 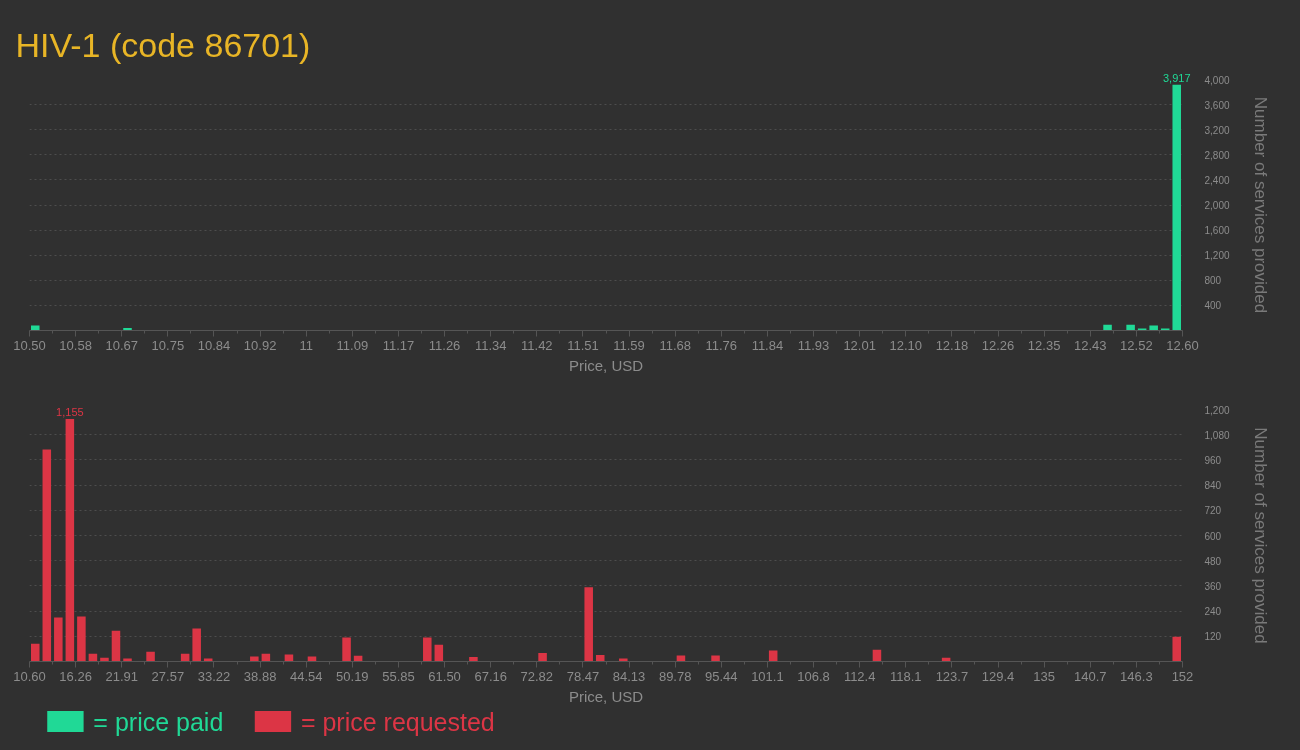 What do you see at coordinates (444, 345) in the screenshot?
I see `x-tick-label: 11.26` at bounding box center [444, 345].